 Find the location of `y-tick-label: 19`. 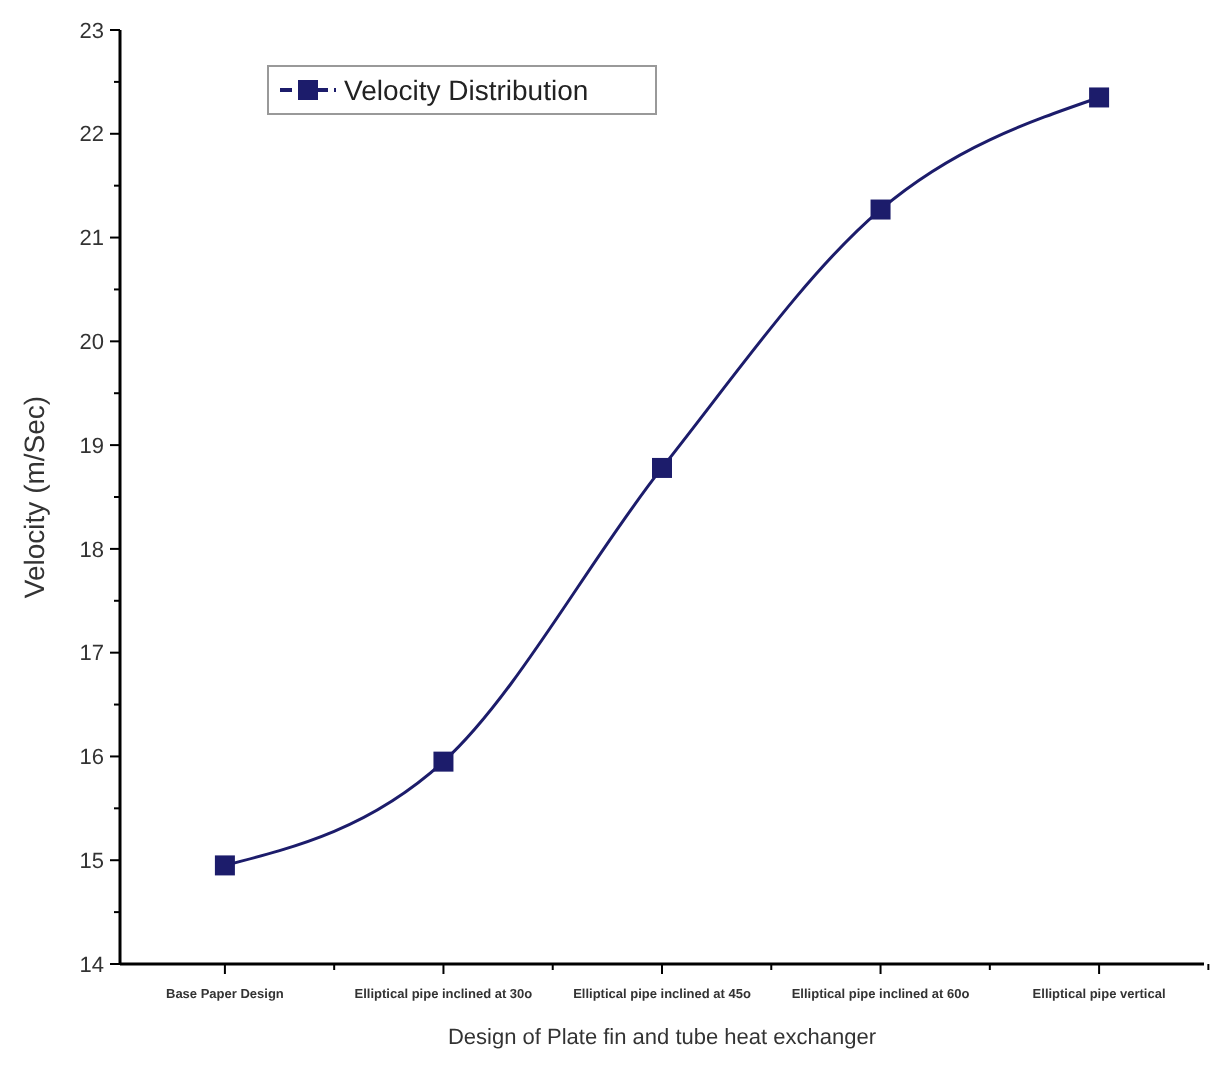

y-tick-label: 19 is located at coordinates (91, 446).